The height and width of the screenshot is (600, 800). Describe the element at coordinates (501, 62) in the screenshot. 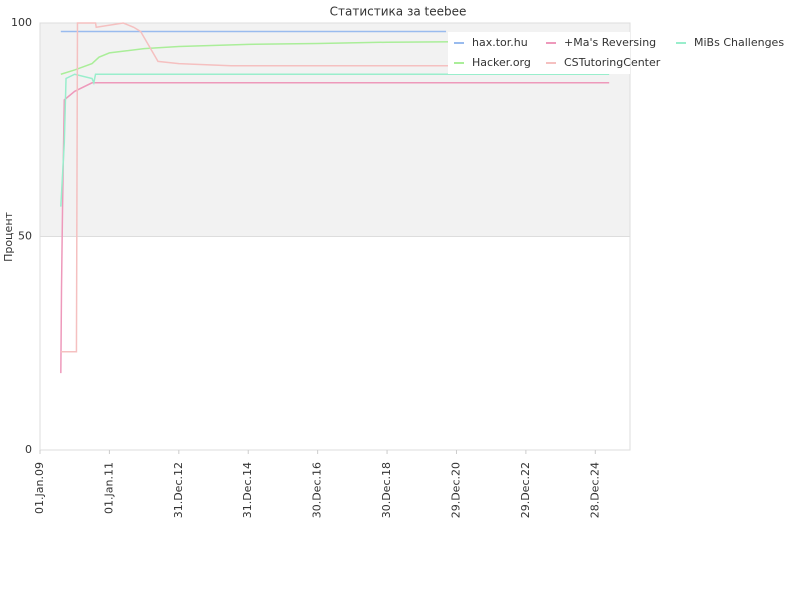

I see `legend-label: Hacker.org` at that location.